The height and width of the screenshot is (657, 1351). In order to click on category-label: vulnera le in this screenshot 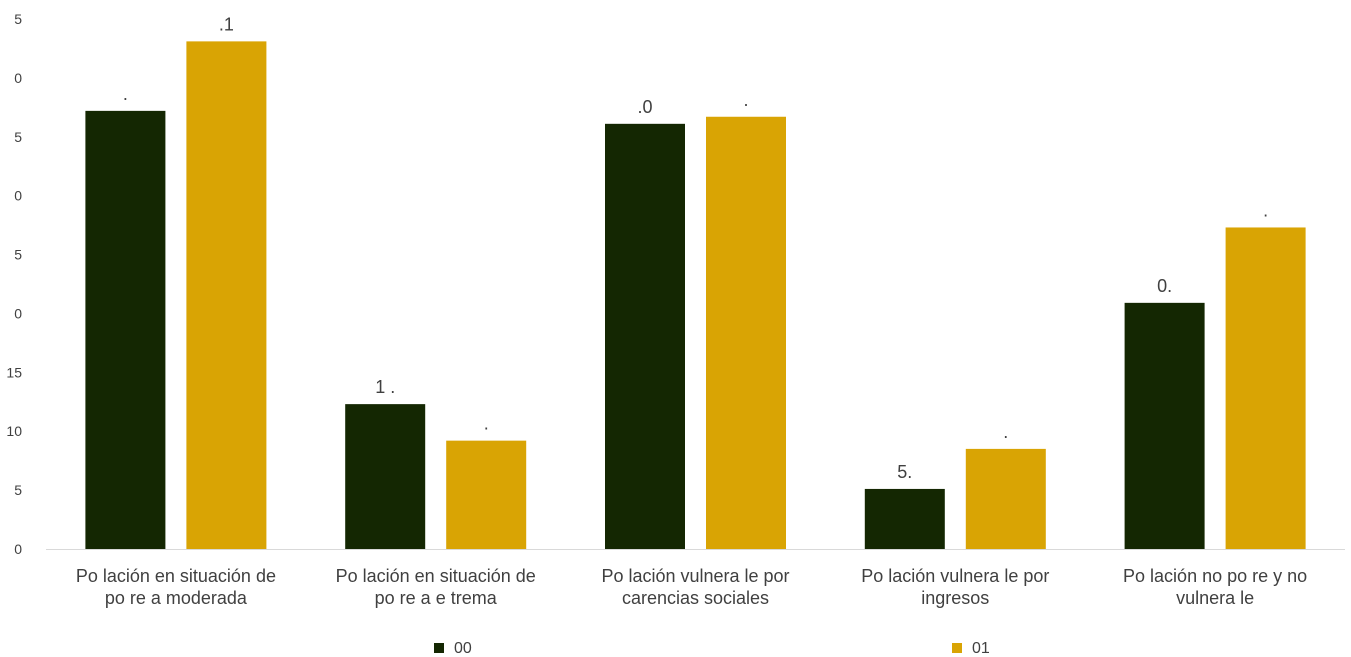, I will do `click(1215, 598)`.